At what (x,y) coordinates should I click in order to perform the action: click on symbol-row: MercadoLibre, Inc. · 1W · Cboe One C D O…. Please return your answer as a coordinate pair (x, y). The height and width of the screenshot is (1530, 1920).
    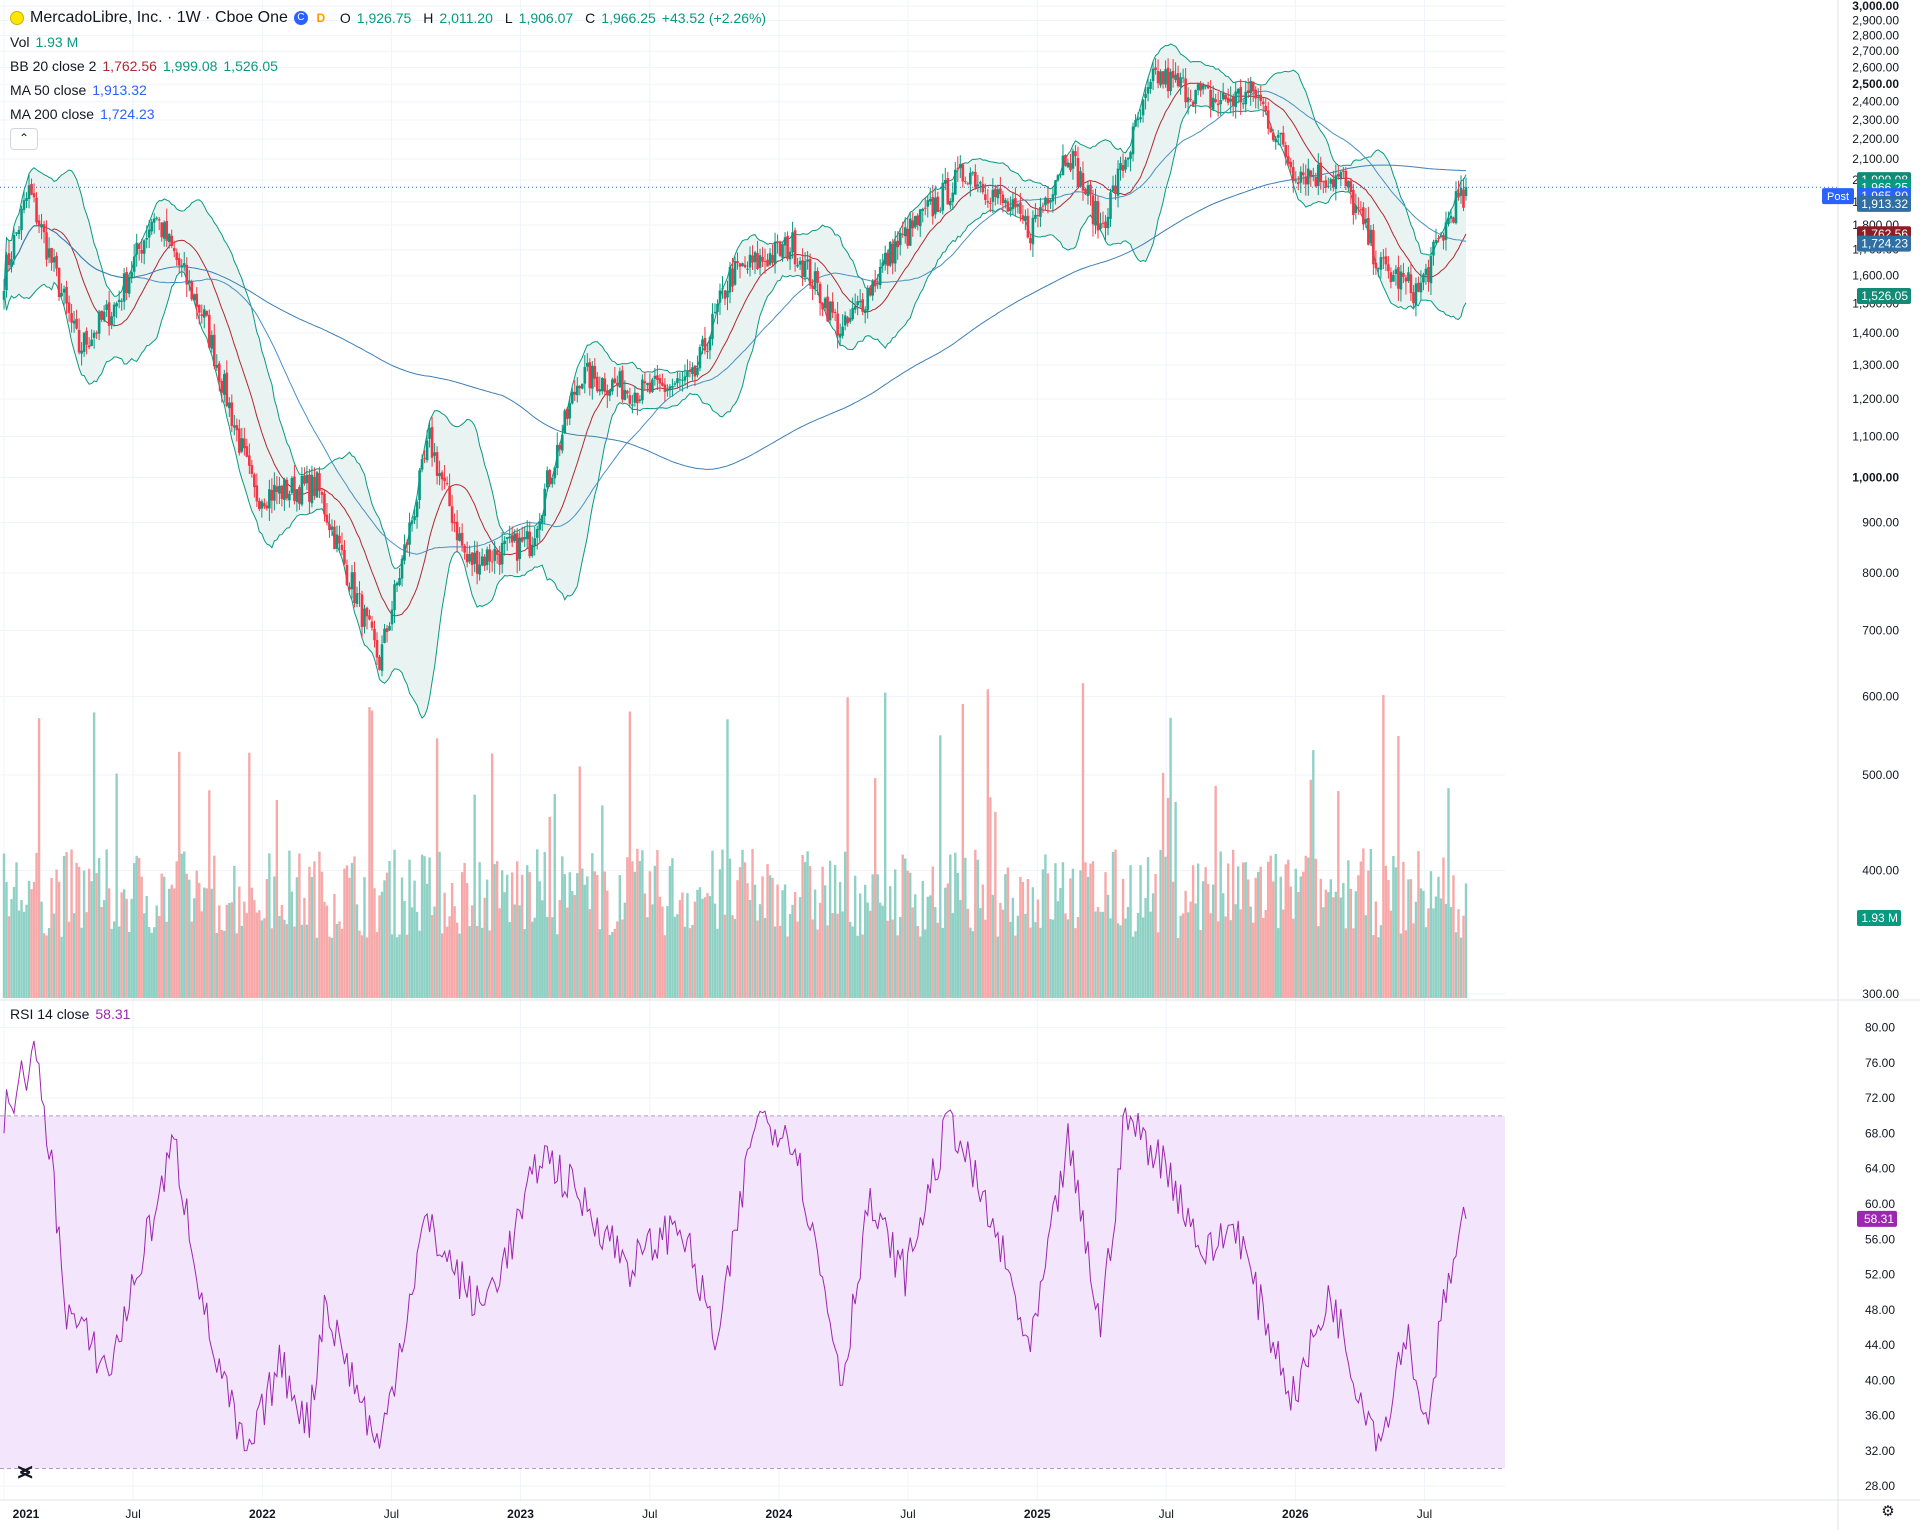
    Looking at the image, I should click on (388, 18).